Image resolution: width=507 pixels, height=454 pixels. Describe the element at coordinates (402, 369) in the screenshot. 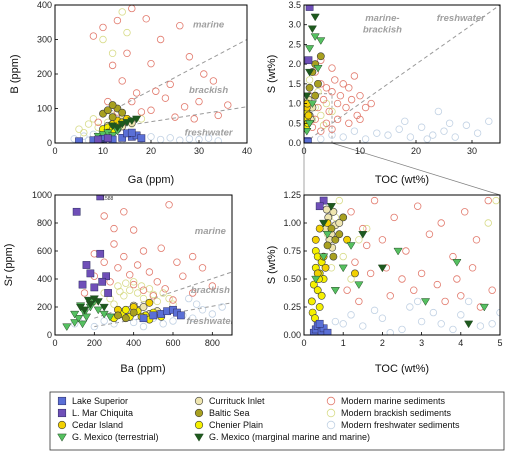

I see `s-vs-toc-zoom-x-label: TOC (wt%)` at that location.